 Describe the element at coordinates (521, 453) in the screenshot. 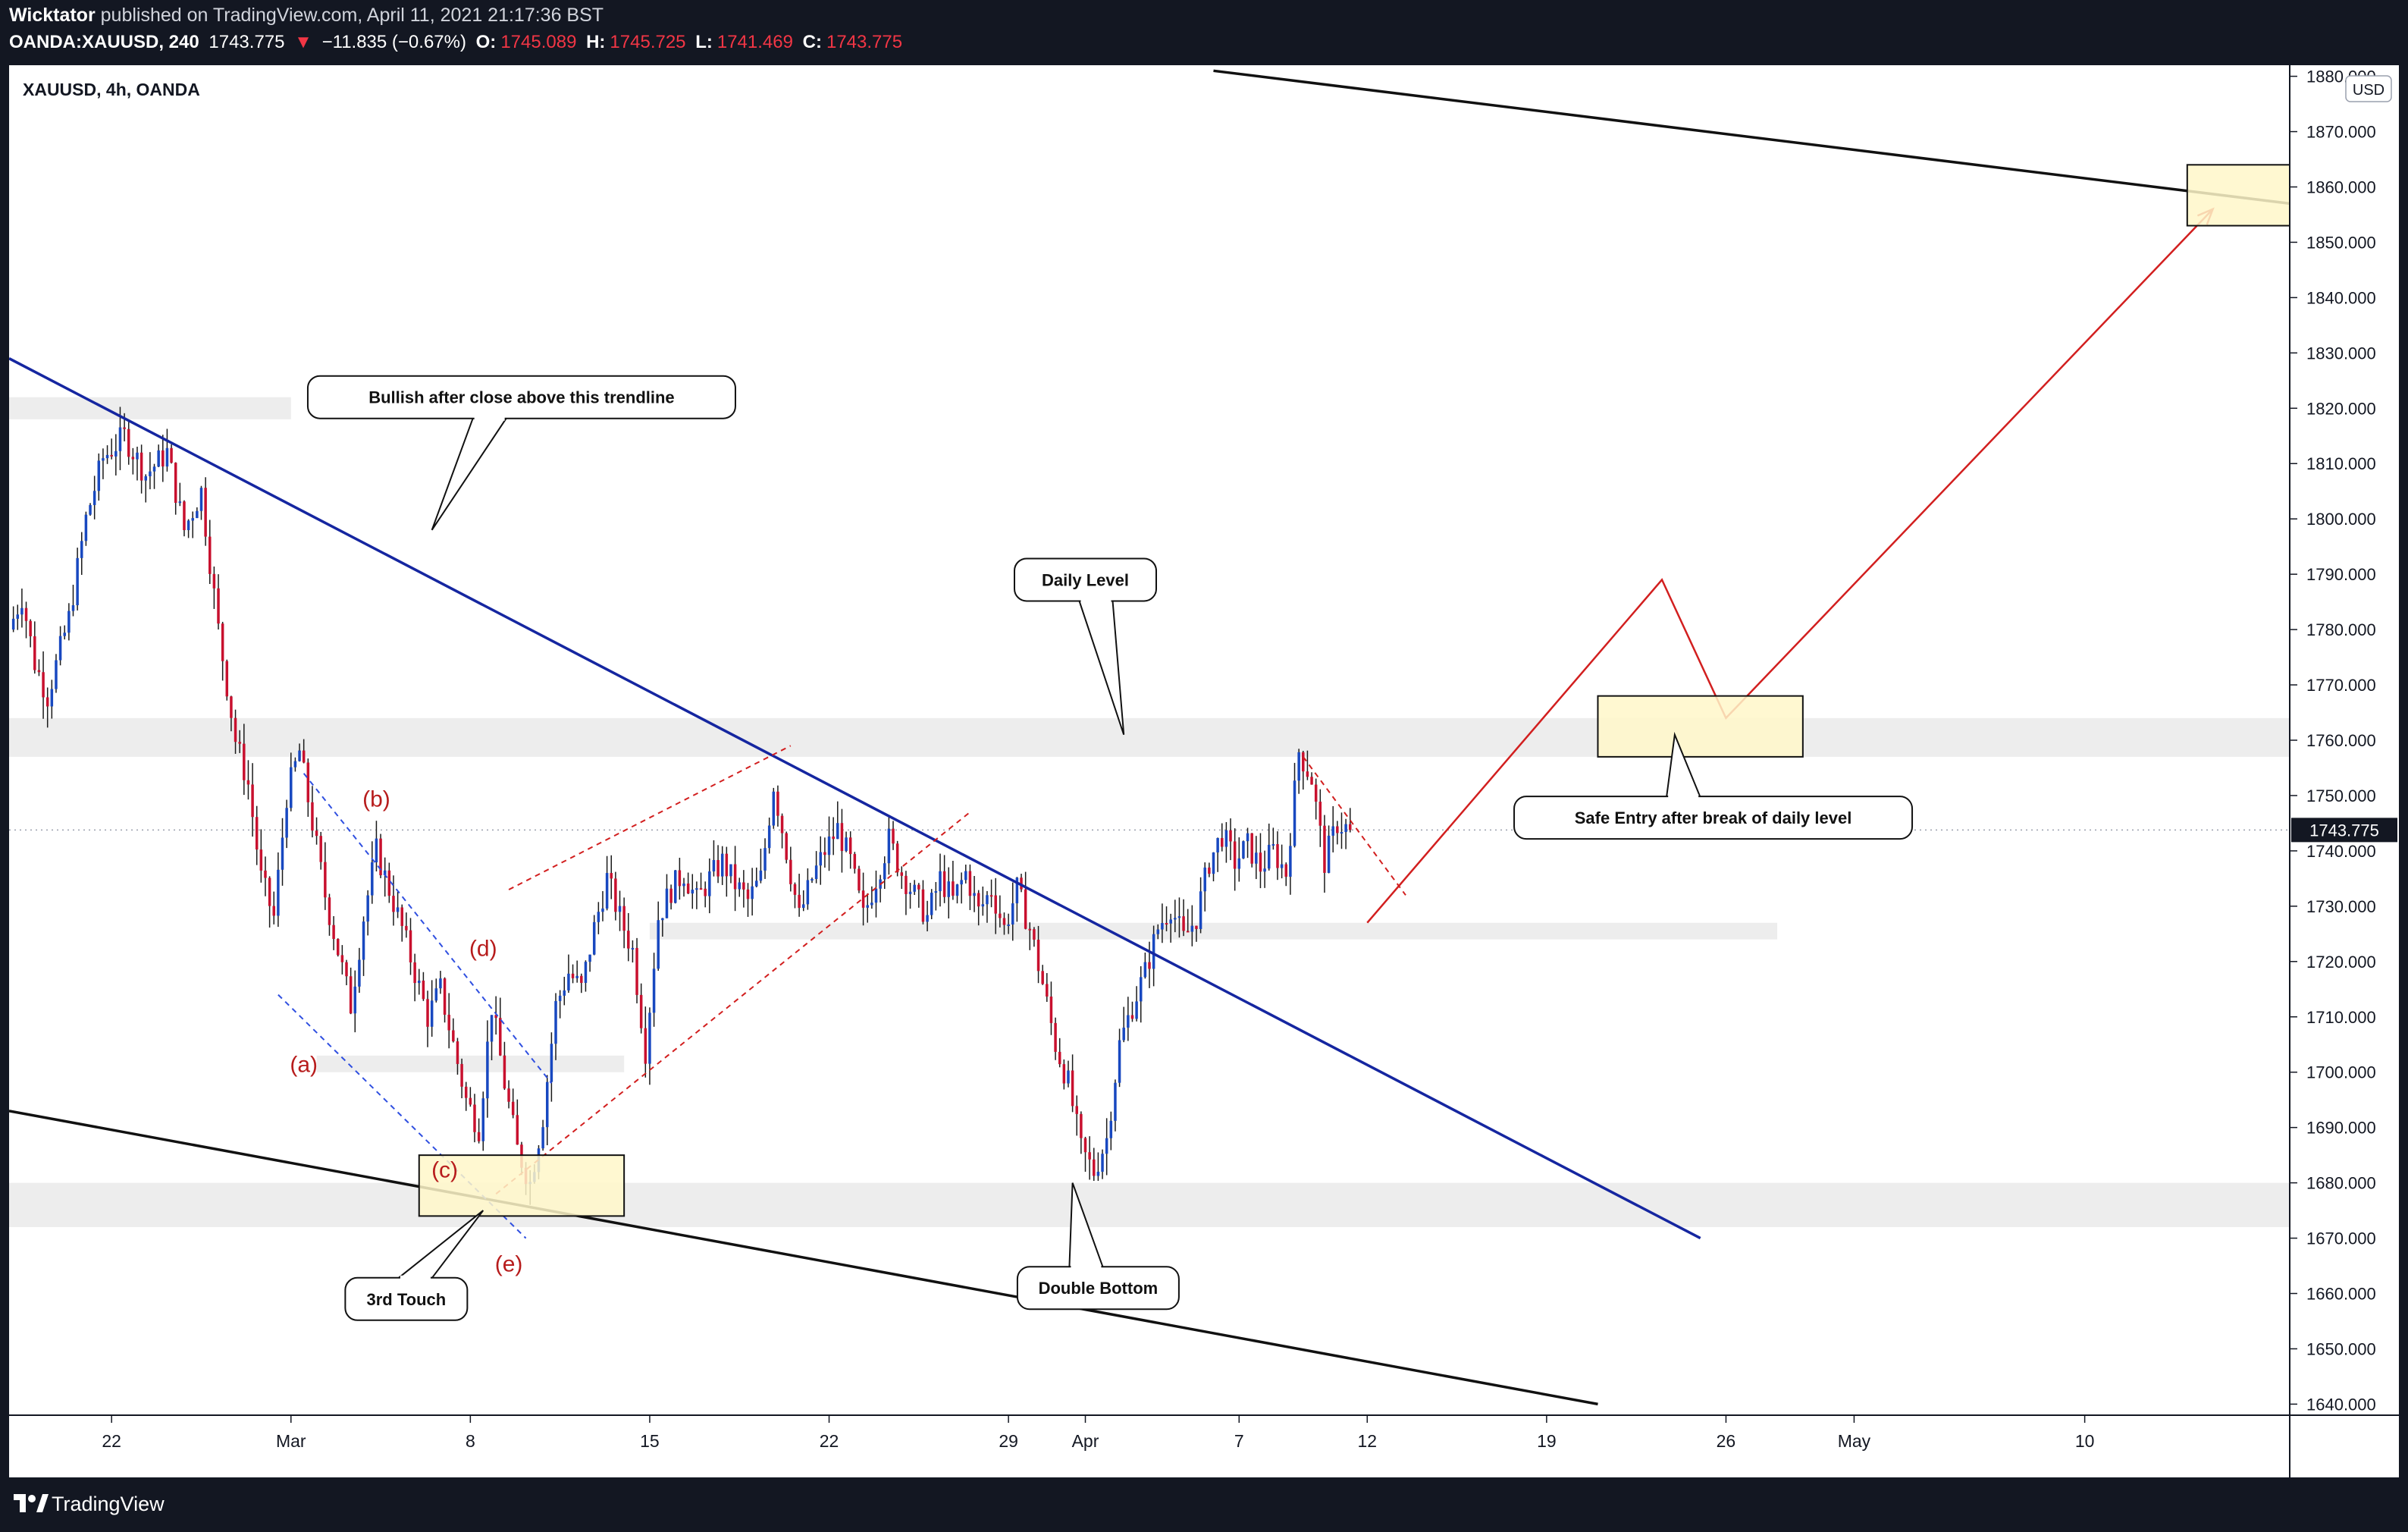

I see `callout: Bullish after close above this trendline` at that location.